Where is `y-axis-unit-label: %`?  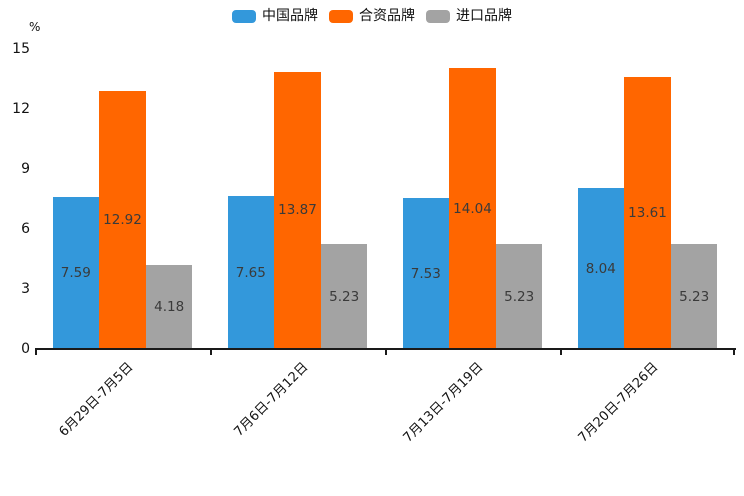
y-axis-unit-label: % is located at coordinates (35, 27).